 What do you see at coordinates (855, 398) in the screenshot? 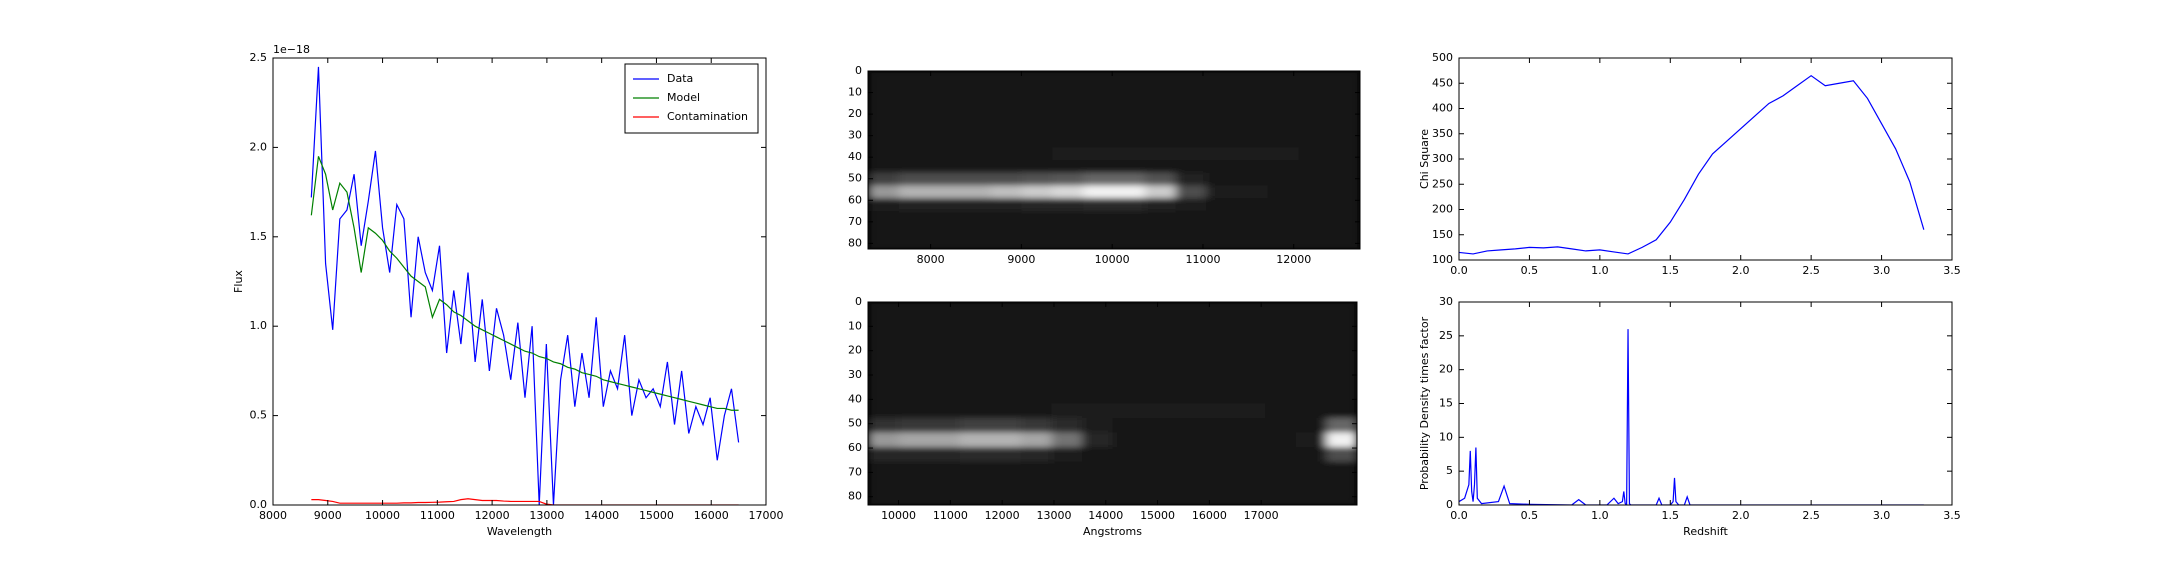
I see `y-tick-label: 40` at bounding box center [855, 398].